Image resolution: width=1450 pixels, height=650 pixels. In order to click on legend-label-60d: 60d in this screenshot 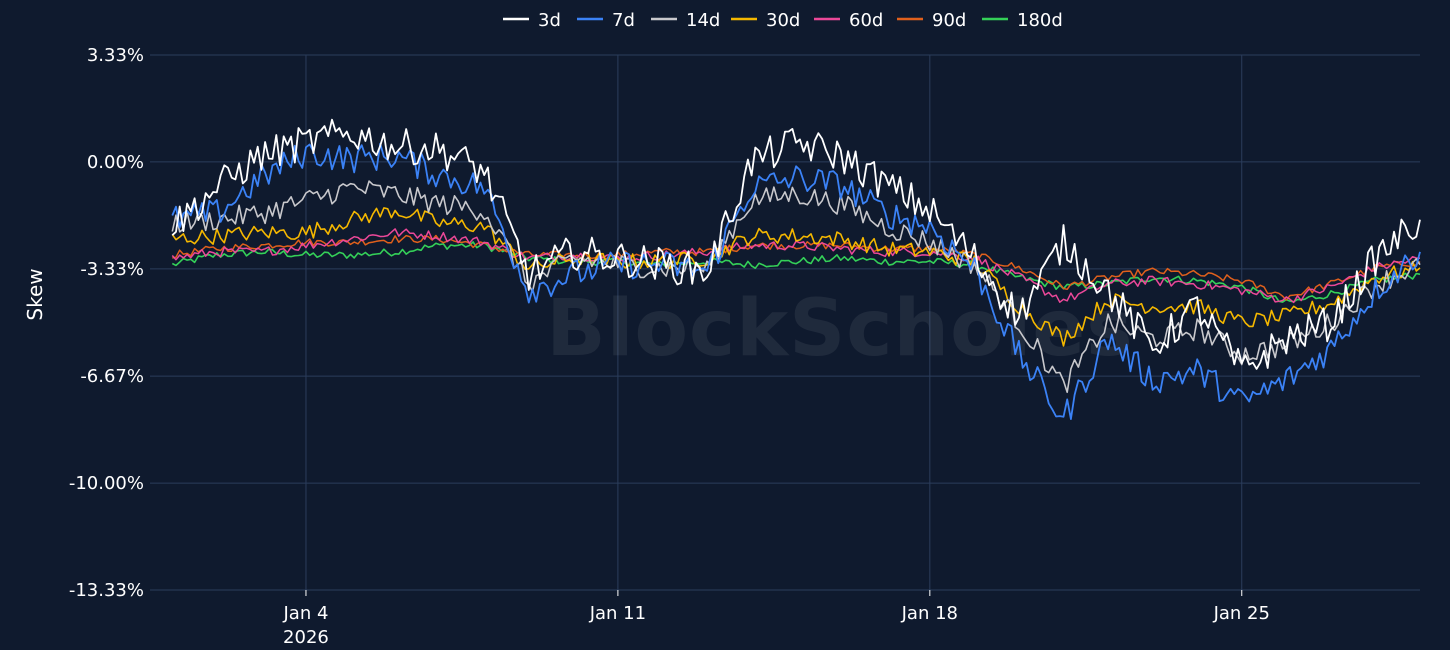, I will do `click(866, 20)`.